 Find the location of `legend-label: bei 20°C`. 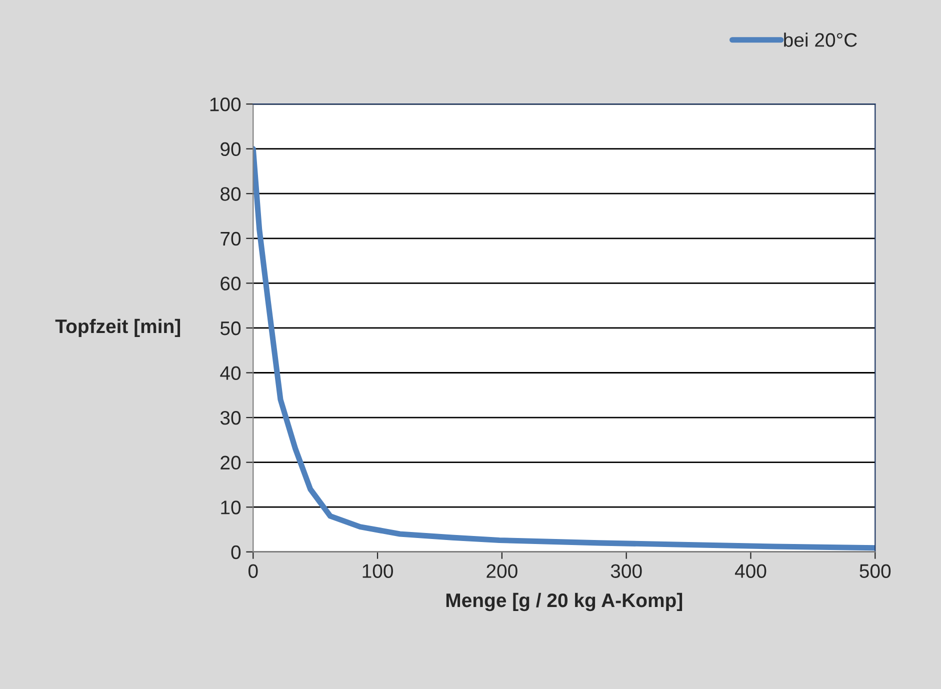

legend-label: bei 20°C is located at coordinates (820, 39).